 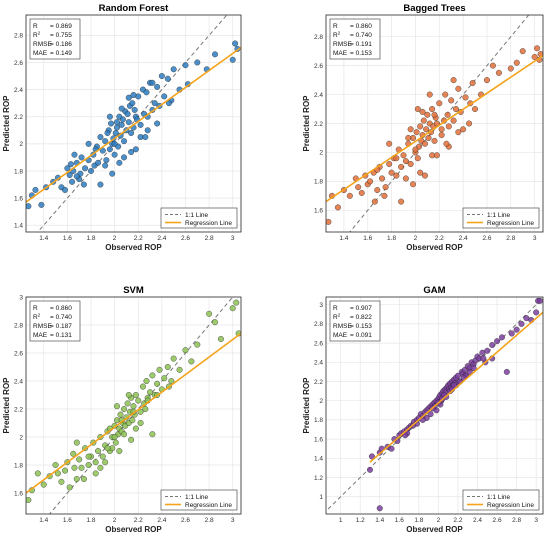 I want to click on stat-label: MAE, so click(x=40, y=335).